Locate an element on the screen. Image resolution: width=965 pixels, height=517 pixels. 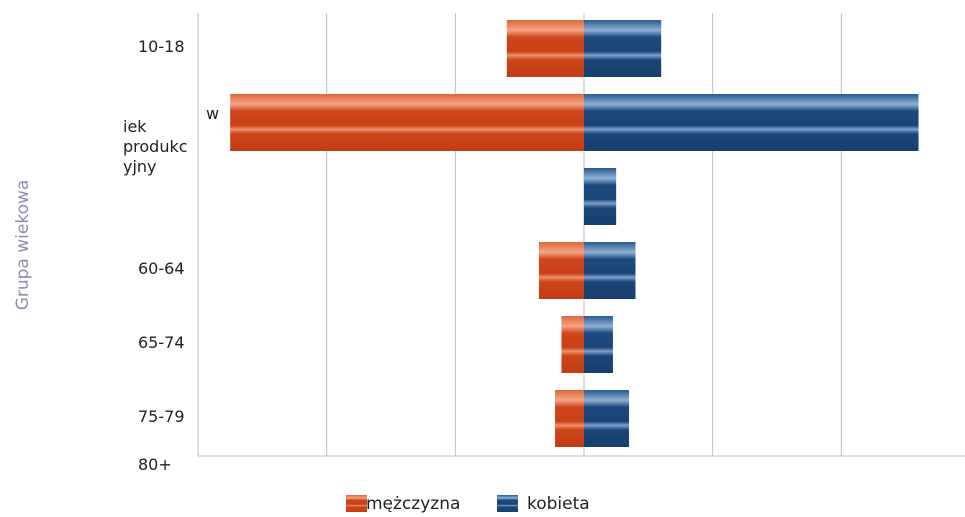
y-tick-label-4: 65-74 is located at coordinates (161, 342).